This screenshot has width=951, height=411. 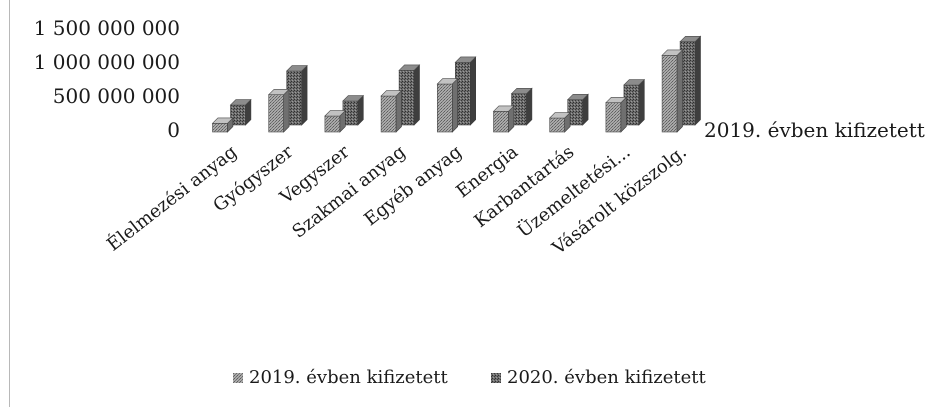 What do you see at coordinates (413, 185) in the screenshot?
I see `x-category-label: Egyéb anyag` at bounding box center [413, 185].